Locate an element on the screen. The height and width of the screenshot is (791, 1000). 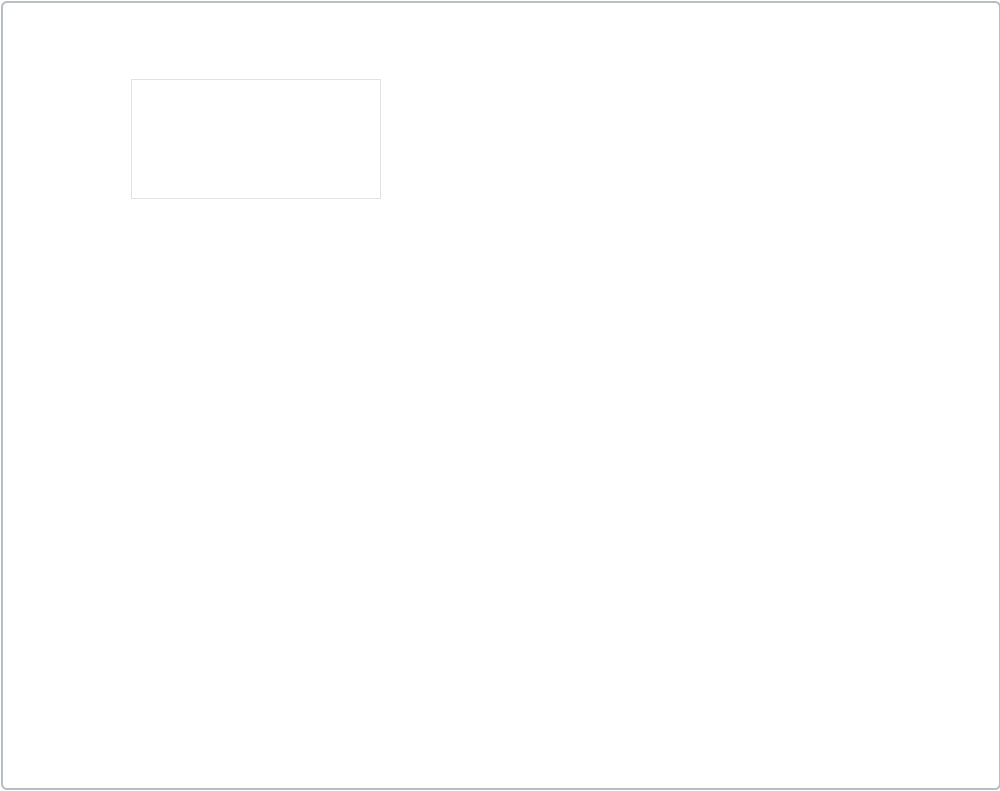
legend-item-special-crown is located at coordinates (256, 181).